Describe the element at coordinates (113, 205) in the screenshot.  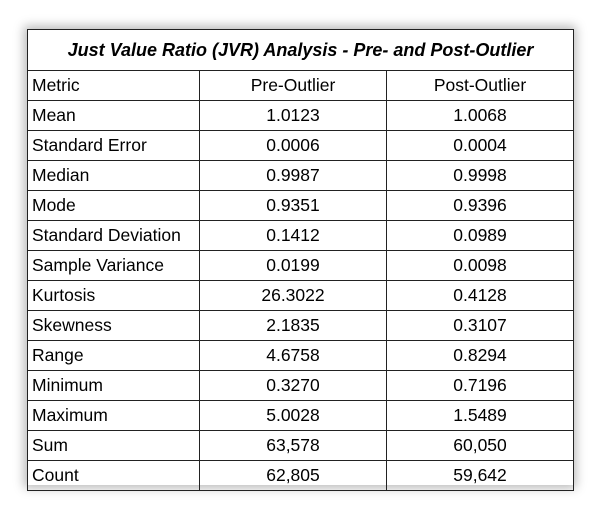
I see `metric-label: Mode` at that location.